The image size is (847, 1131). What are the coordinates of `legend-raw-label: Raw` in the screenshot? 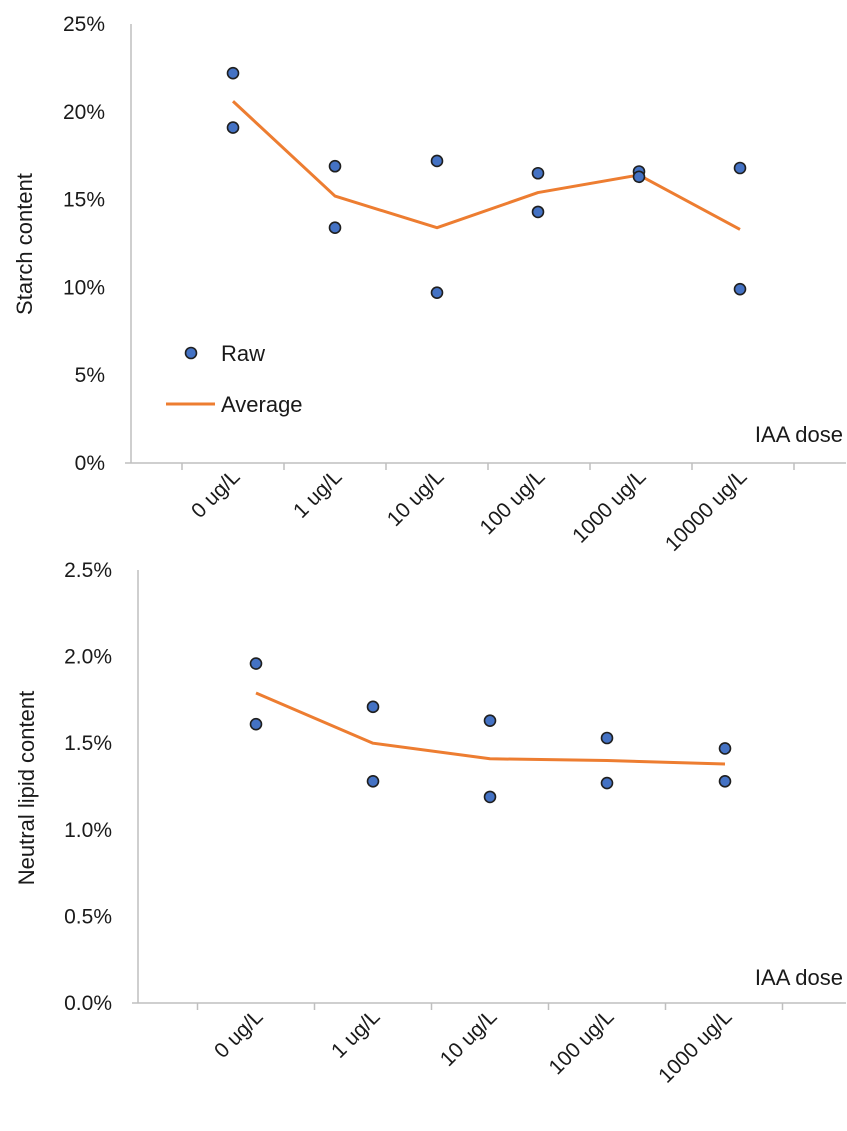 It's located at (243, 353).